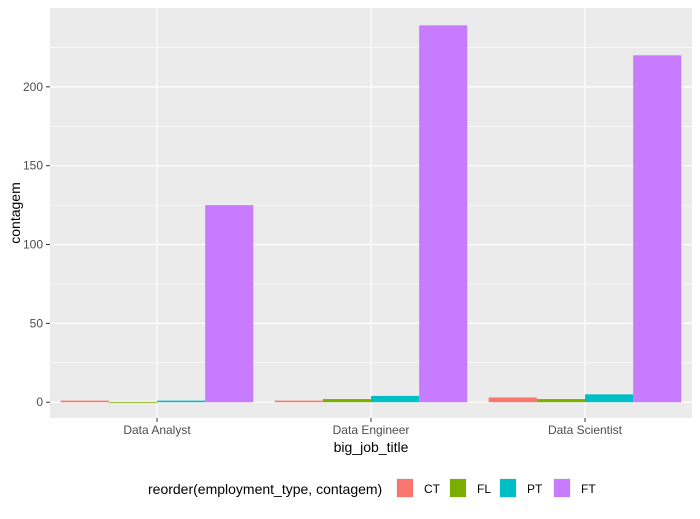  I want to click on legend-key-FT, so click(562, 488).